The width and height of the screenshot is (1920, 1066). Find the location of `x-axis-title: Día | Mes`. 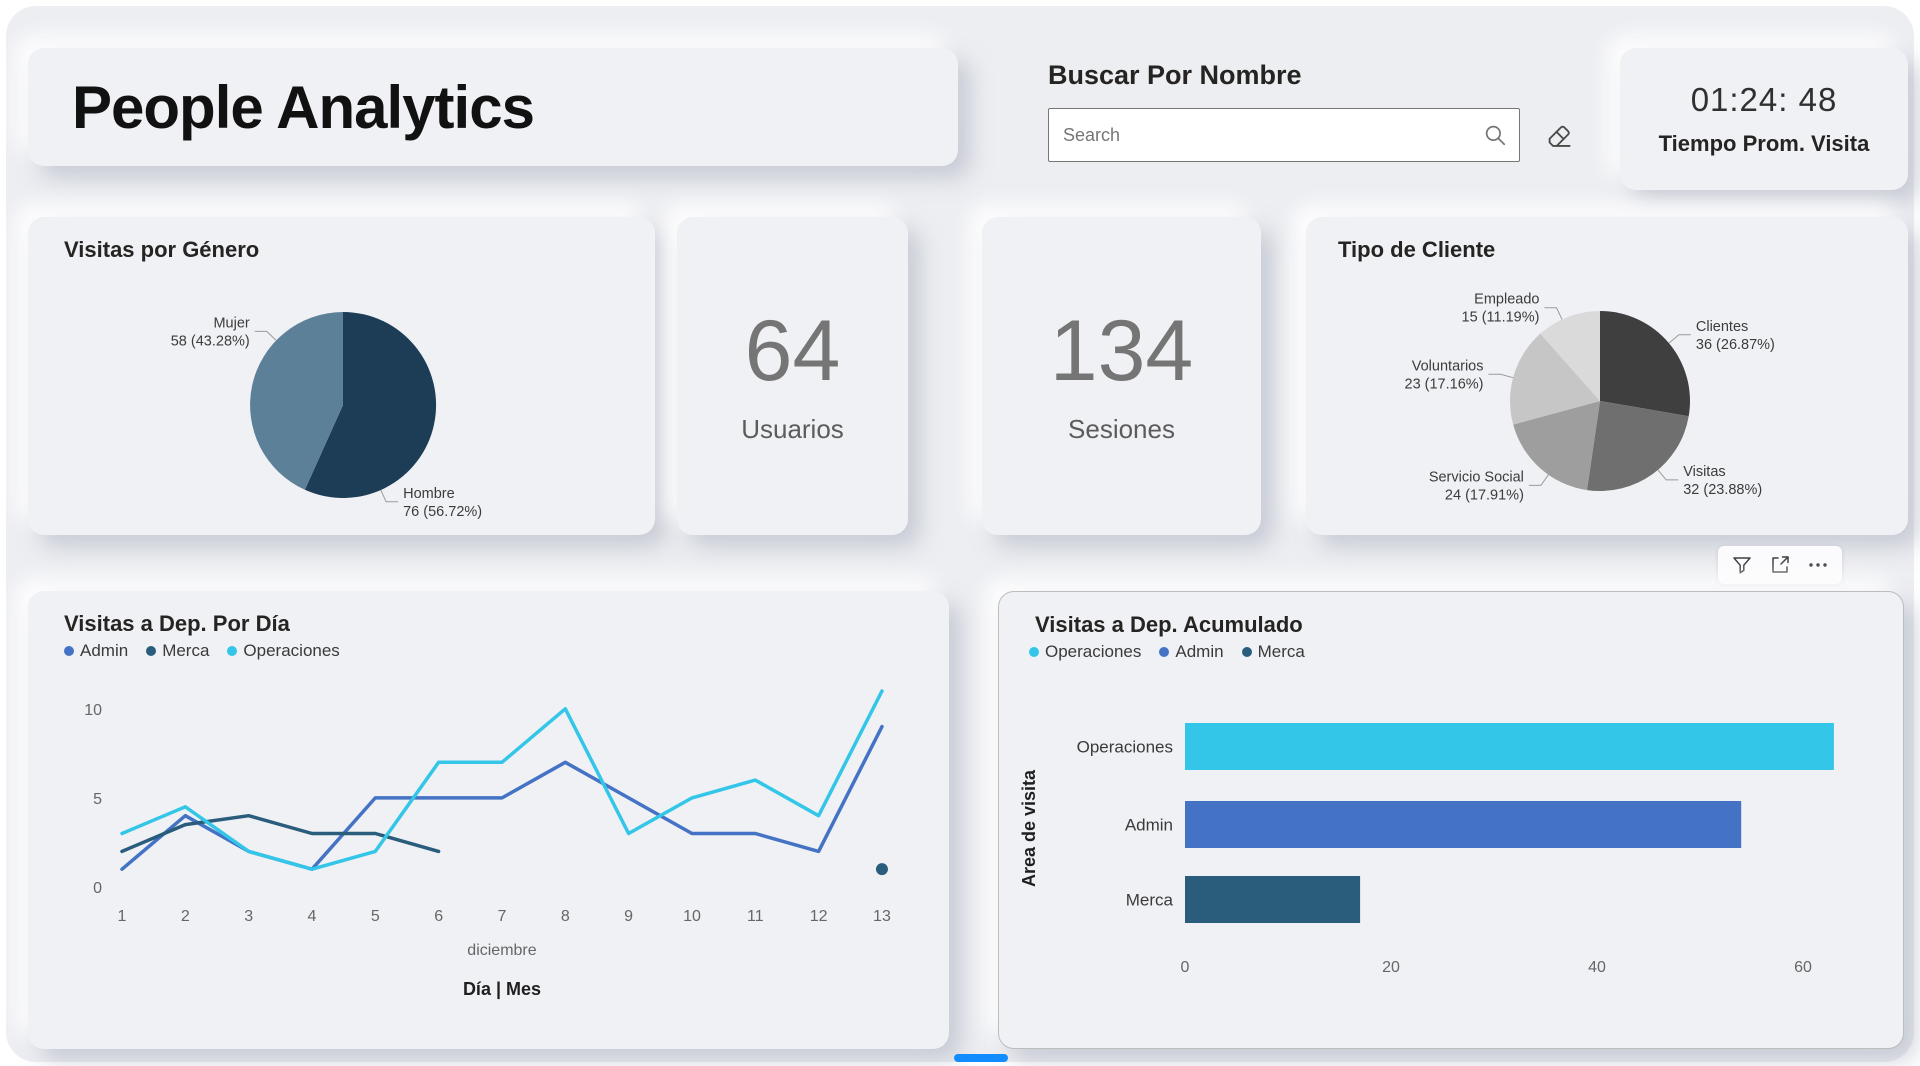

x-axis-title: Día | Mes is located at coordinates (502, 989).